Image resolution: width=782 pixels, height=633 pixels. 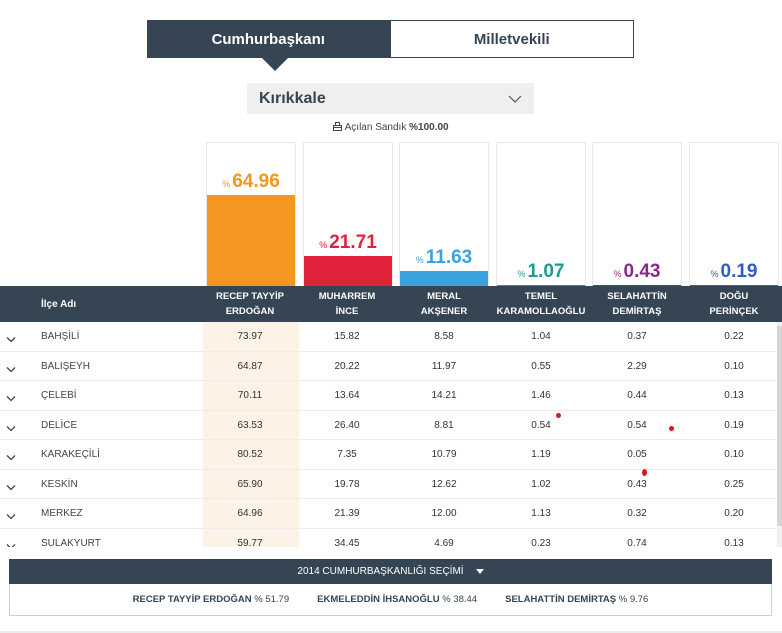 I want to click on vote-percent-cell: 12.00, so click(x=444, y=513).